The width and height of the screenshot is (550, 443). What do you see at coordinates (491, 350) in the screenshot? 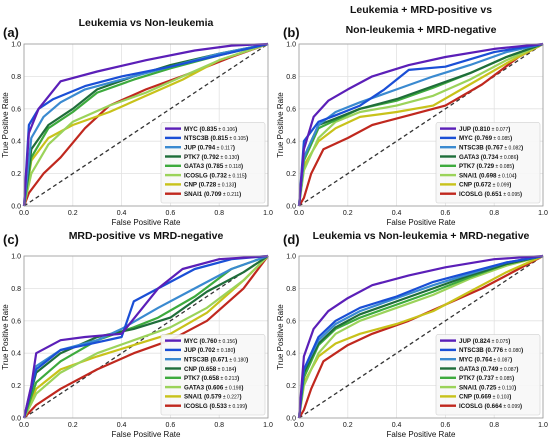
I see `legend-entry: NTSC3B (0.776 ± 0.080)` at bounding box center [491, 350].